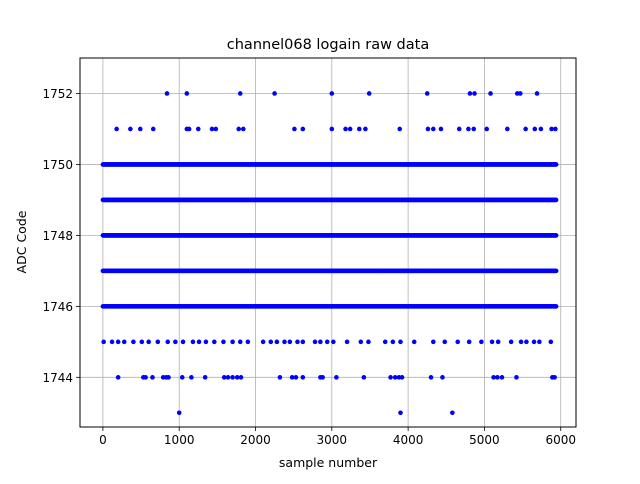  What do you see at coordinates (255, 440) in the screenshot?
I see `x-tick-label: 2000` at bounding box center [255, 440].